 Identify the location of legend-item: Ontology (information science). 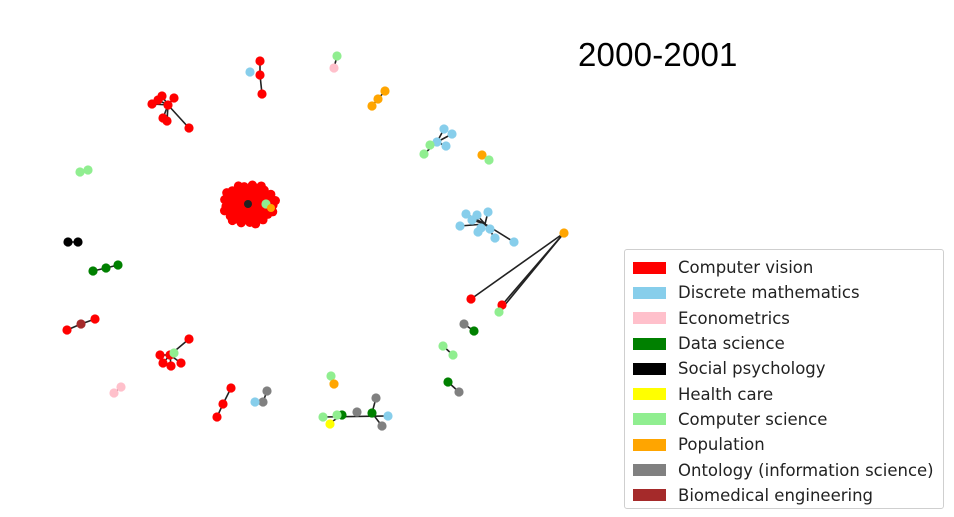
(788, 469).